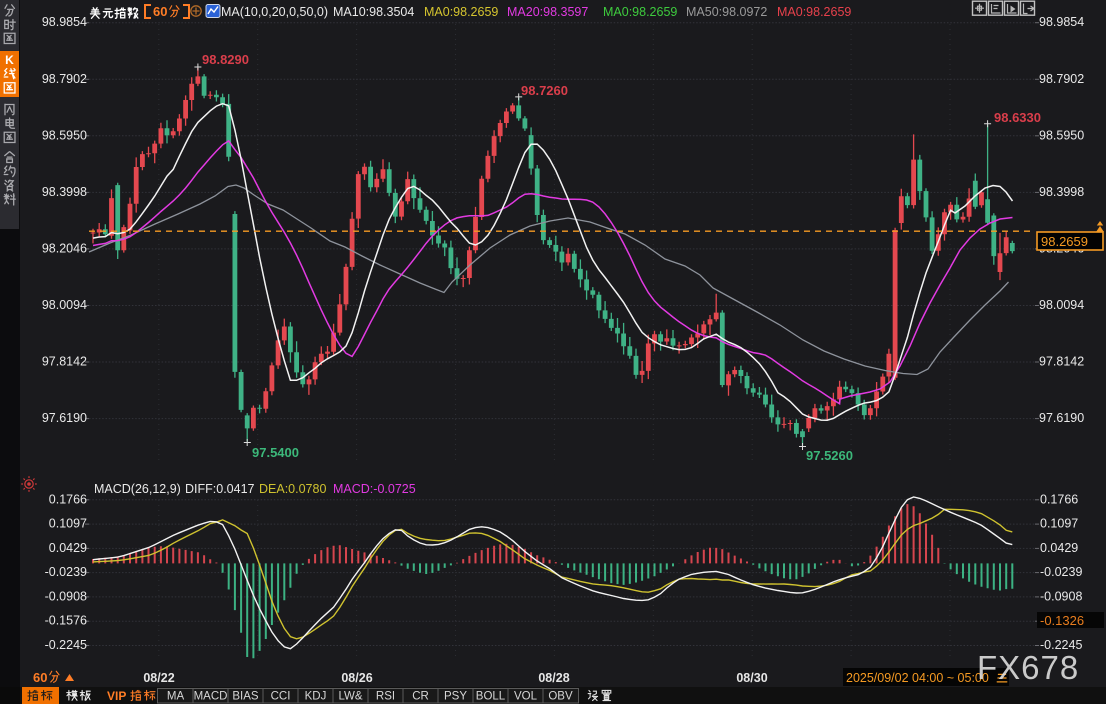  I want to click on svg-text: MA(10,0,20,0,50,0), so click(274, 12).